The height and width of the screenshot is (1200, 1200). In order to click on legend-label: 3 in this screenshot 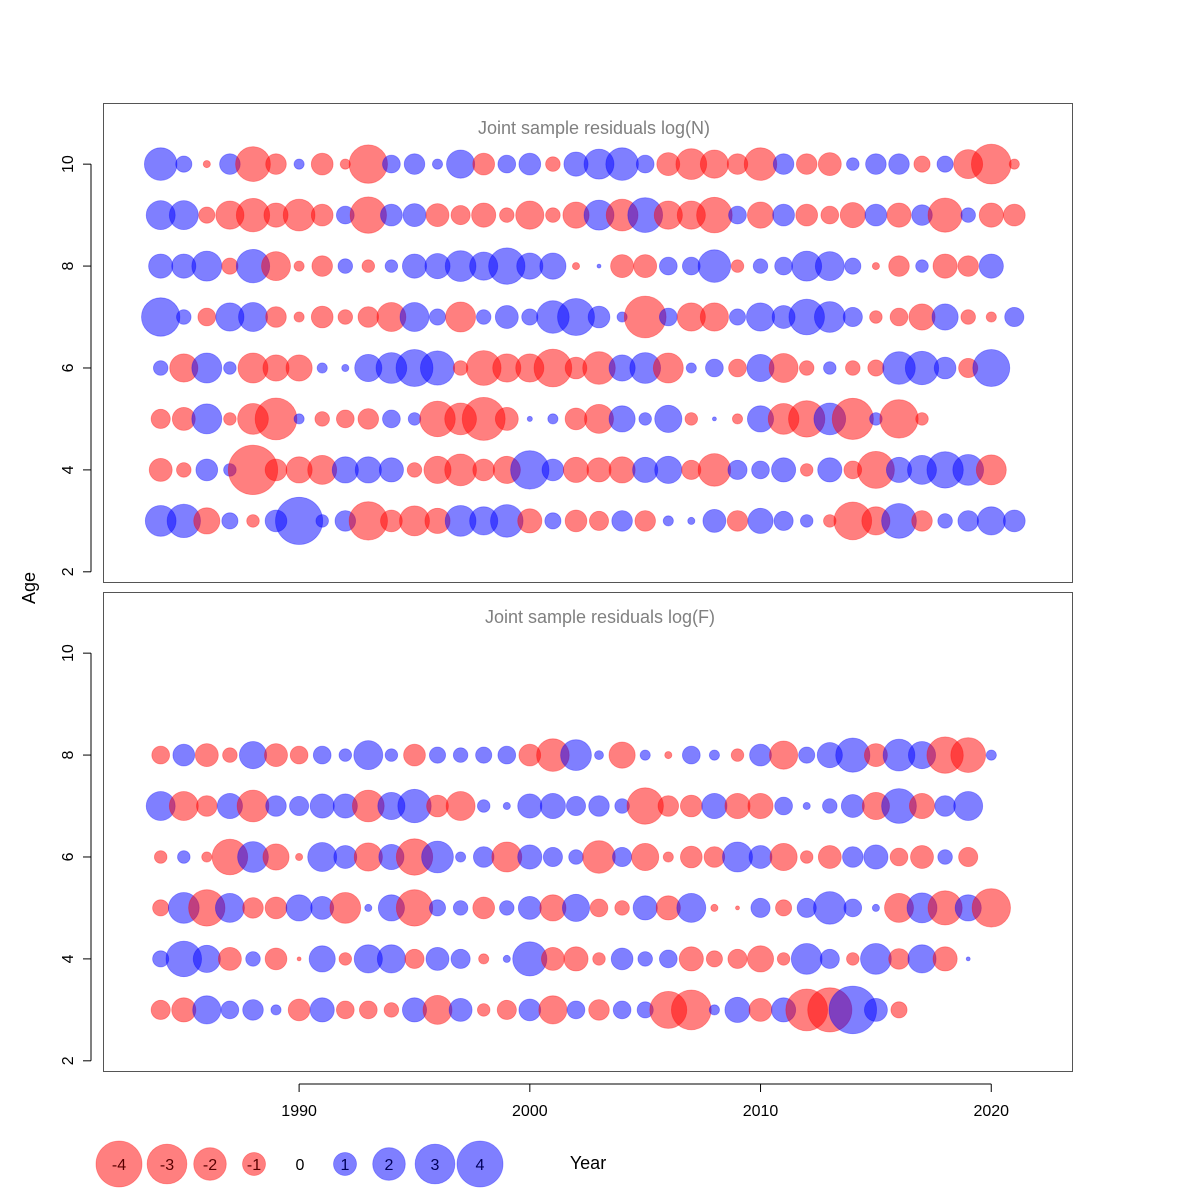, I will do `click(435, 1165)`.